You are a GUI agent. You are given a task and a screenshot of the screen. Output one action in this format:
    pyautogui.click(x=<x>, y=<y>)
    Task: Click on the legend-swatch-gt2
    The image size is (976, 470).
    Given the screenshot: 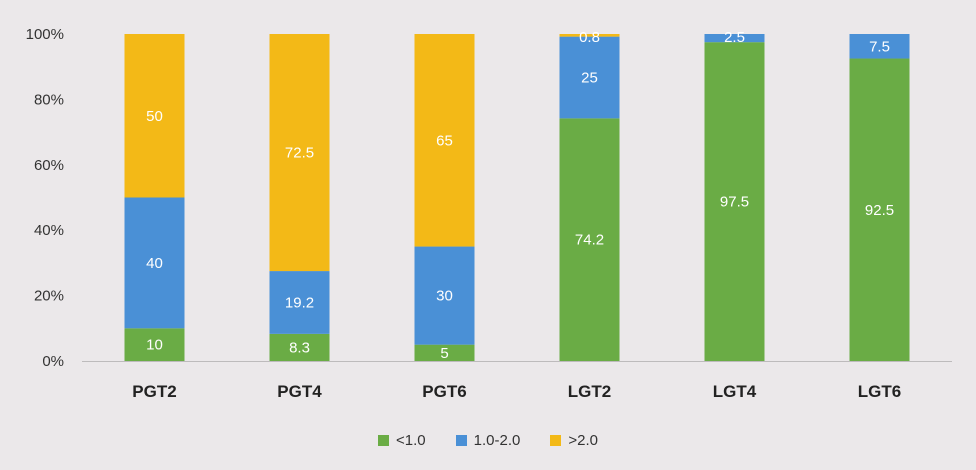 What is the action you would take?
    pyautogui.click(x=556, y=440)
    